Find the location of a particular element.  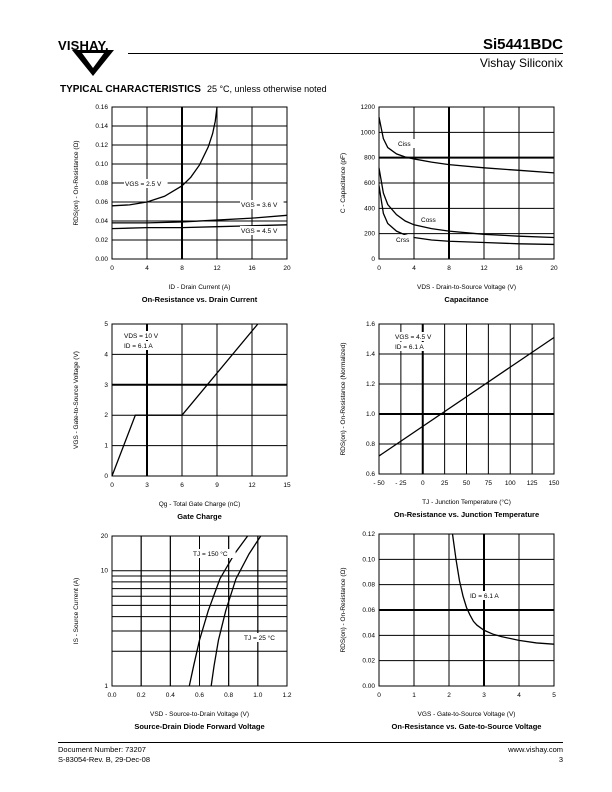

logo-text: VISHAY. is located at coordinates (83, 45).